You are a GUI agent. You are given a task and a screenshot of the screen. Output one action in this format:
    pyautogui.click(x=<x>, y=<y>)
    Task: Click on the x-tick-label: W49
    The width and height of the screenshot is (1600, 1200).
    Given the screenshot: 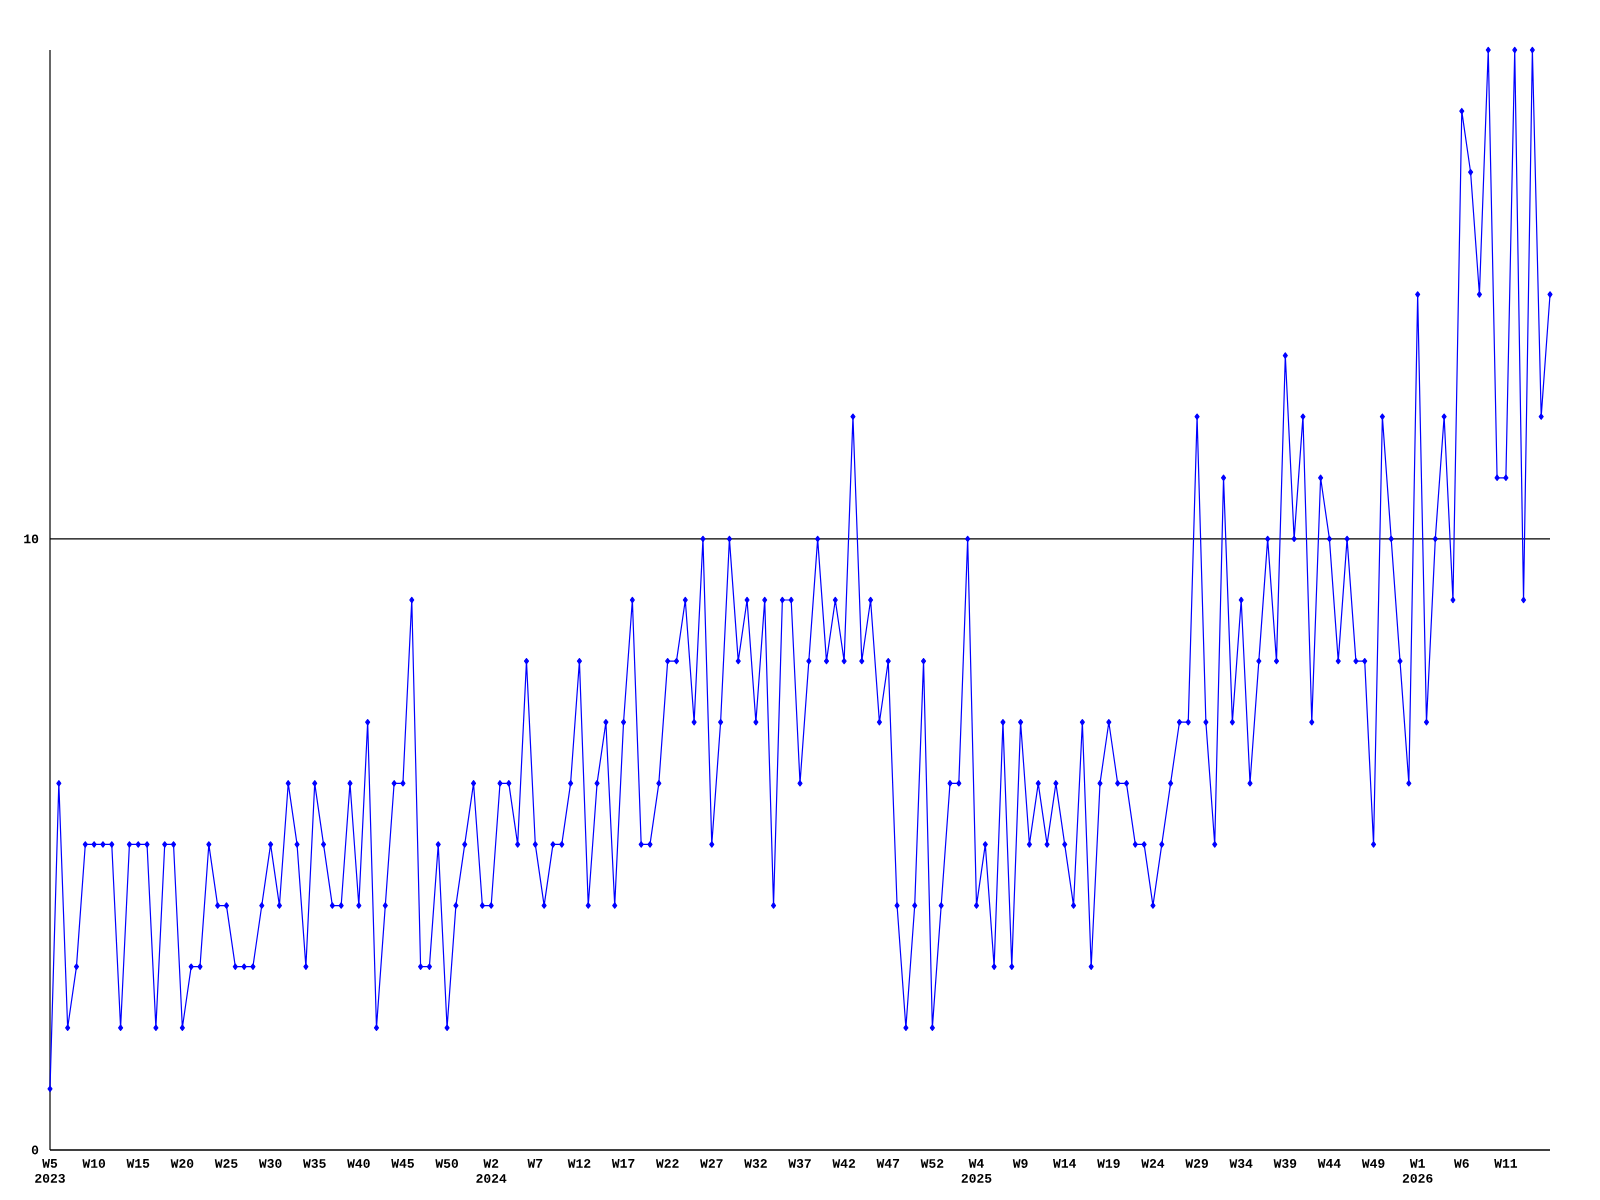 What is the action you would take?
    pyautogui.click(x=1373, y=1163)
    